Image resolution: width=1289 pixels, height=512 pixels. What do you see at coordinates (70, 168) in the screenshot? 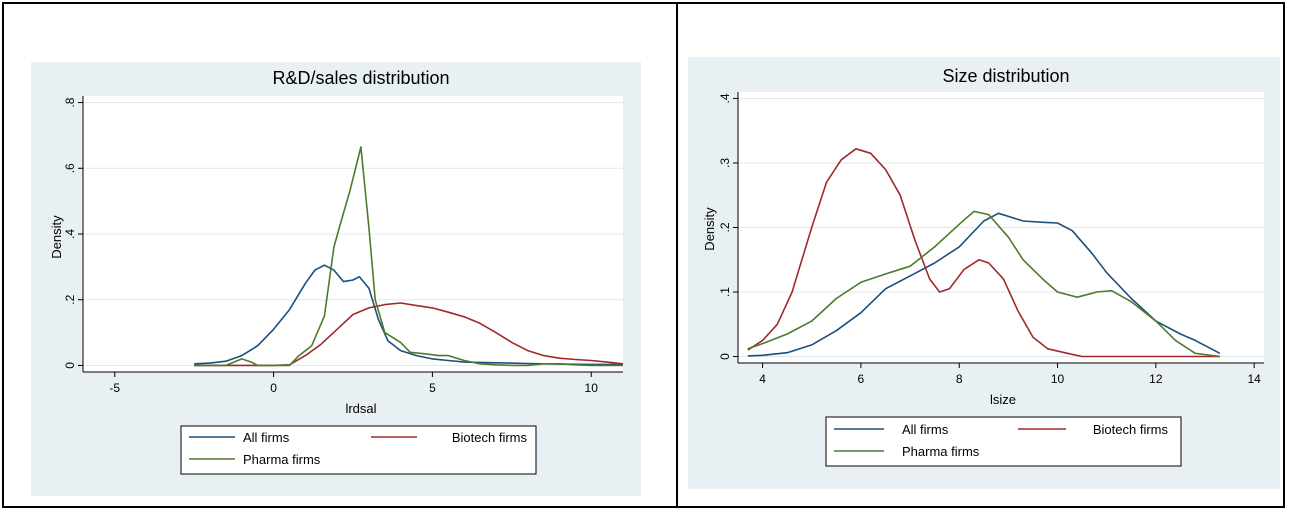
I see `y-tick-label: .6` at bounding box center [70, 168].